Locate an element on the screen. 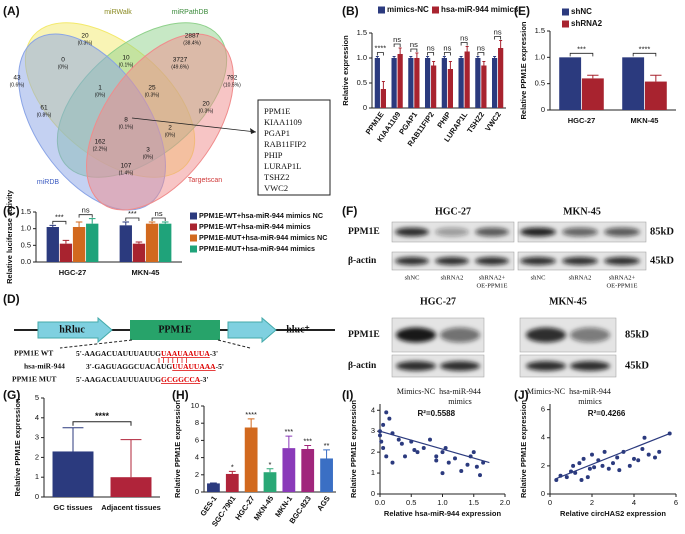 The height and width of the screenshot is (534, 685). row-label: β-actin is located at coordinates (362, 366).